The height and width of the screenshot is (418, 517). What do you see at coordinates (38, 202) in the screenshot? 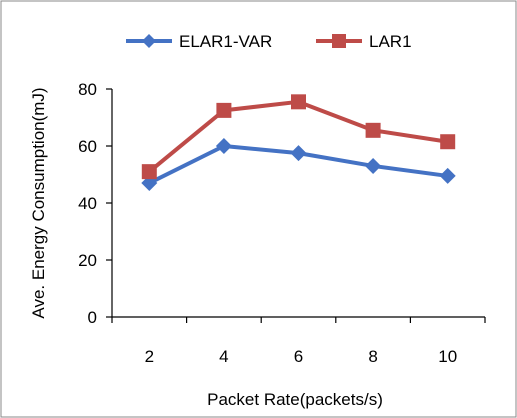
I see `y-axis-title: Ave. Energy Consumption(mJ)` at bounding box center [38, 202].